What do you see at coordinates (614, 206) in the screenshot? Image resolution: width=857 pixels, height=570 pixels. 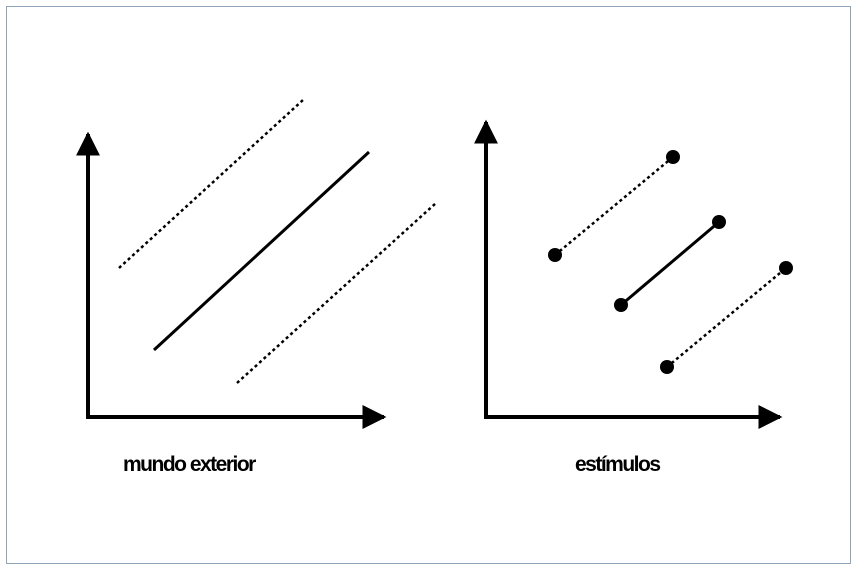 I see `right-upper-dotted-segment` at bounding box center [614, 206].